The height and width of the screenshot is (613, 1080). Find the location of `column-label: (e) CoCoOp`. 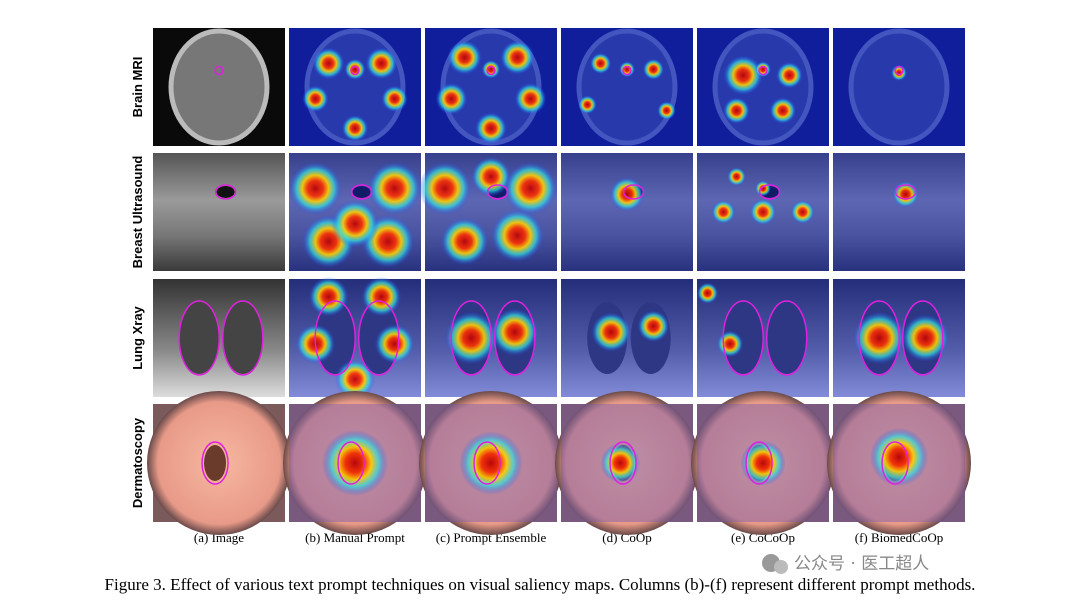

column-label: (e) CoCoOp is located at coordinates (763, 537).